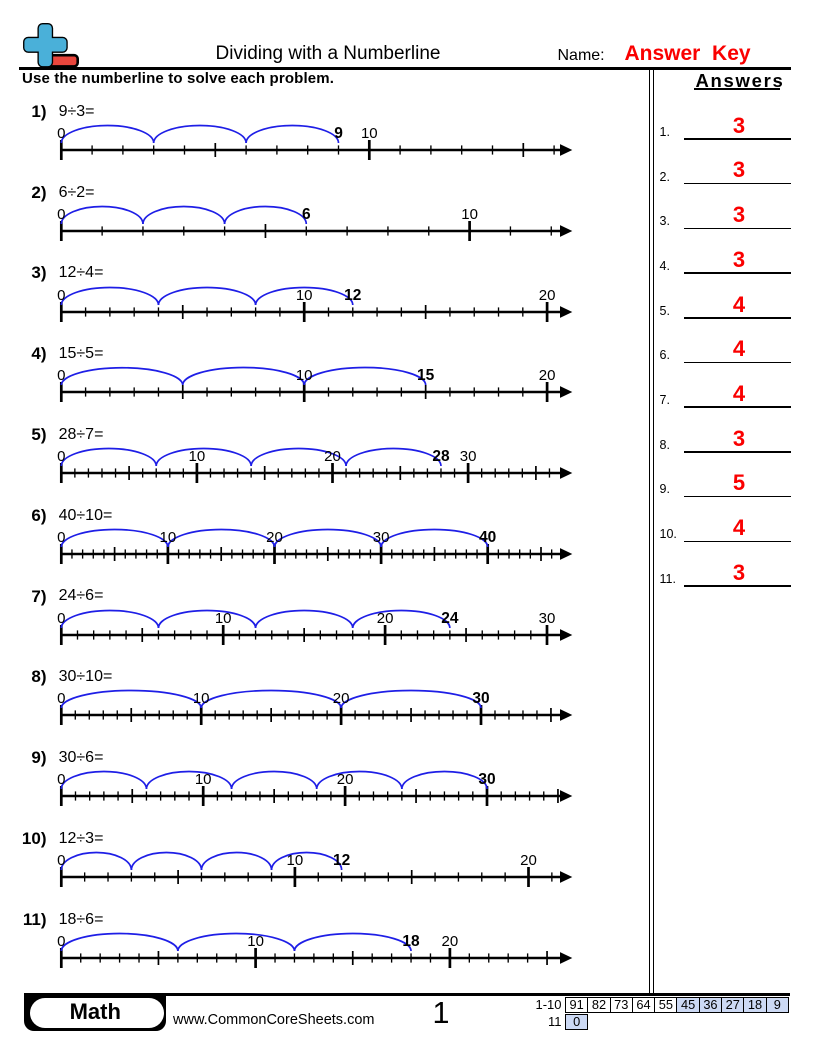  I want to click on svg-text: 9, so click(338, 133).